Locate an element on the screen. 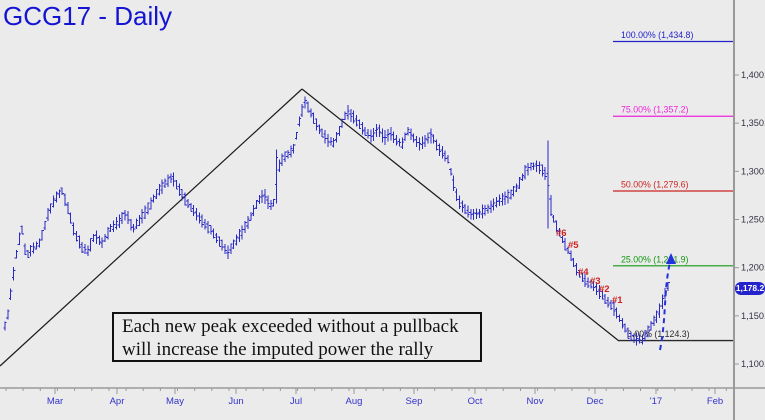 The image size is (765, 420). price-label-1400: 1,400.0 is located at coordinates (753, 75).